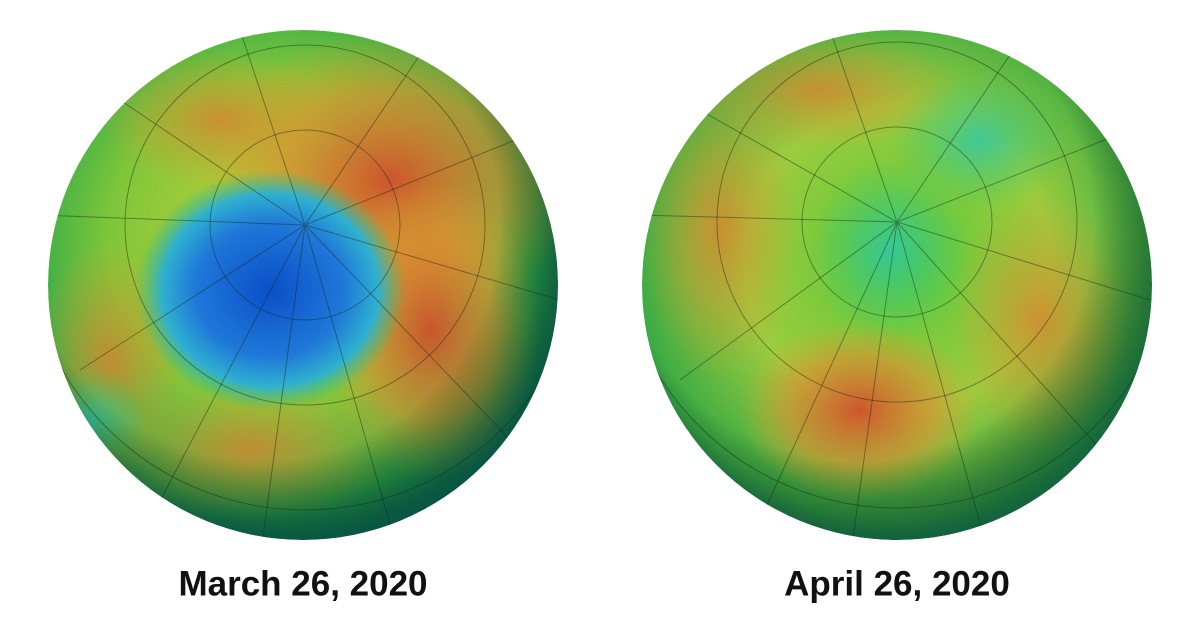 The width and height of the screenshot is (1200, 627). What do you see at coordinates (302, 583) in the screenshot?
I see `caption: March 26, 2020` at bounding box center [302, 583].